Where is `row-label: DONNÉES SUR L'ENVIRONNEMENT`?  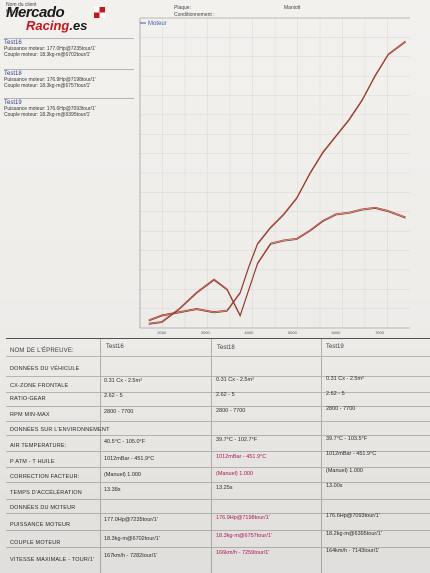
row-label: DONNÉES SUR L'ENVIRONNEMENT is located at coordinates (60, 430).